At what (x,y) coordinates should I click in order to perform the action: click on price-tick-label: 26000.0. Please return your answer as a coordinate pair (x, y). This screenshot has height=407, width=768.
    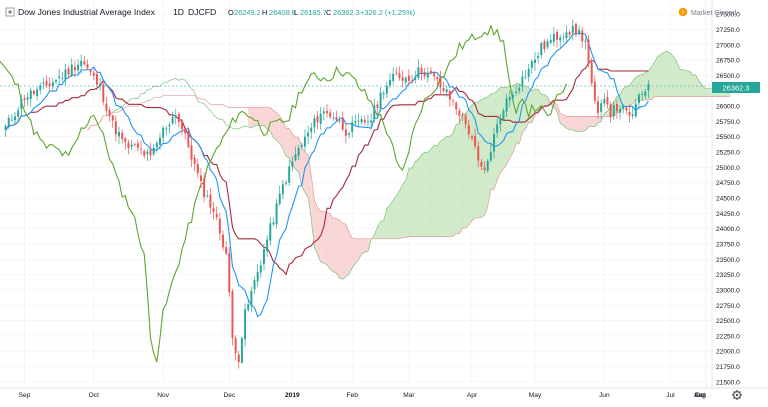
    Looking at the image, I should click on (728, 107).